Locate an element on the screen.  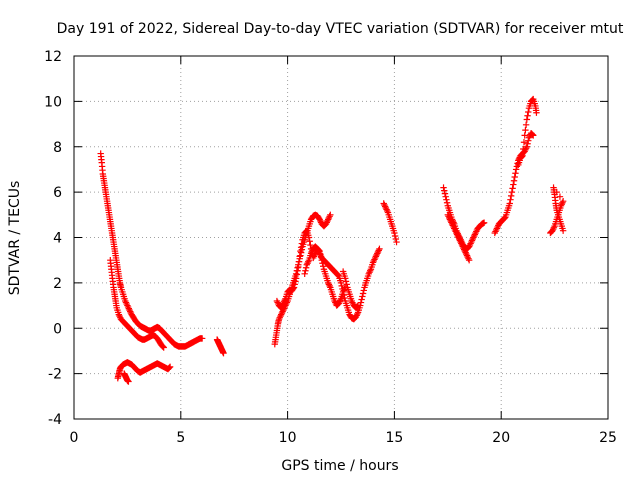
x-tick-label: 25 is located at coordinates (608, 438).